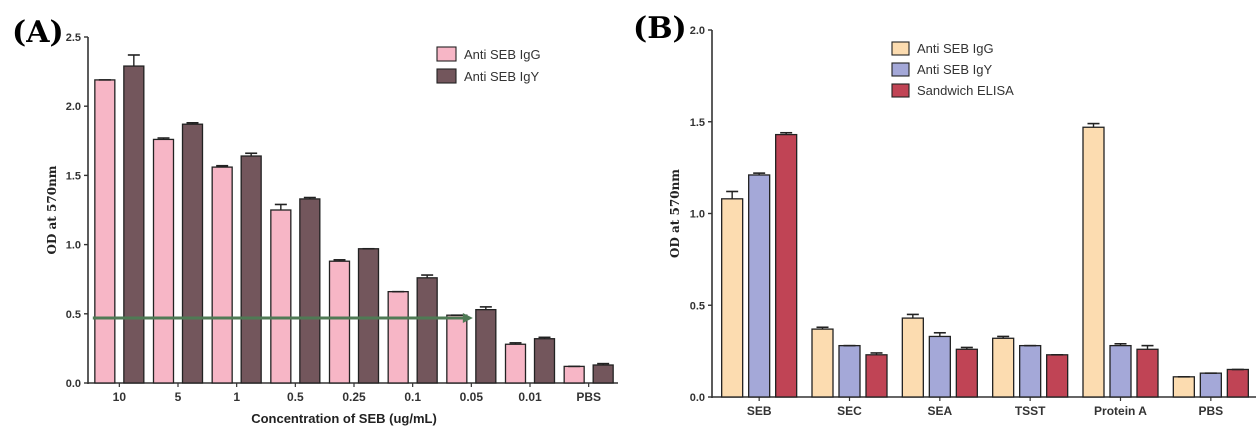  What do you see at coordinates (412, 397) in the screenshot?
I see `x-tick-label: 0.1` at bounding box center [412, 397].